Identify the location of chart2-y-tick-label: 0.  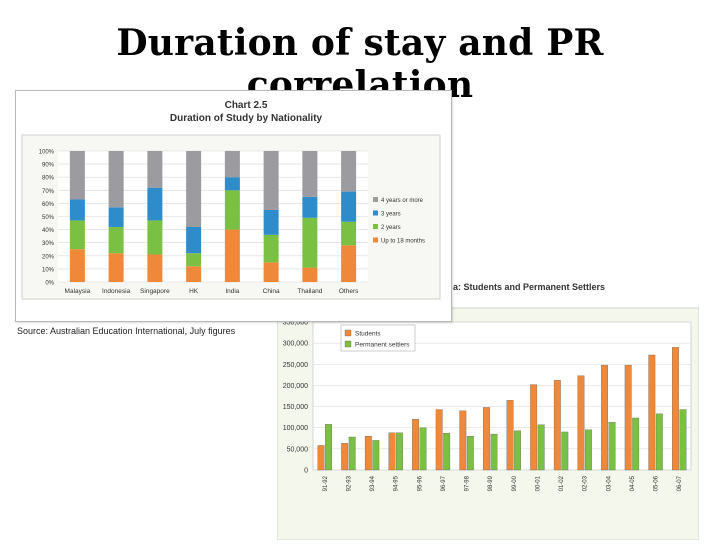
(306, 471).